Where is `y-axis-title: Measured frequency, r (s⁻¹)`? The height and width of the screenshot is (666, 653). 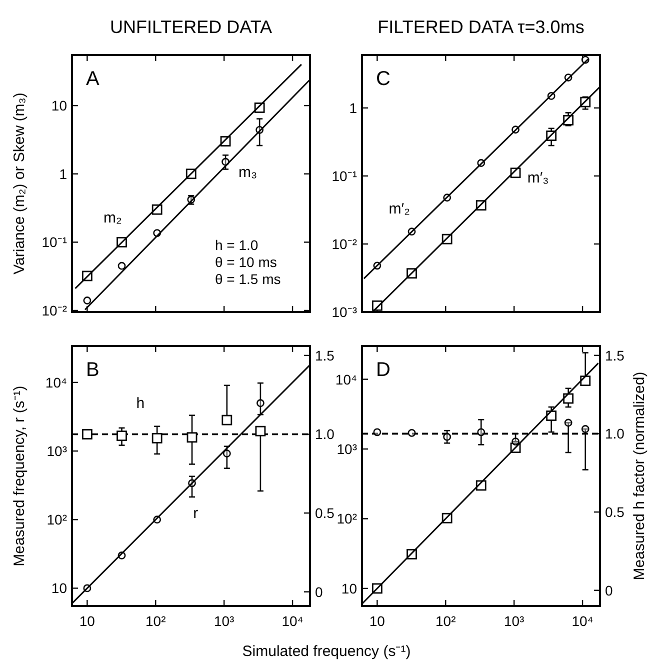 y-axis-title: Measured frequency, r (s⁻¹) is located at coordinates (19, 476).